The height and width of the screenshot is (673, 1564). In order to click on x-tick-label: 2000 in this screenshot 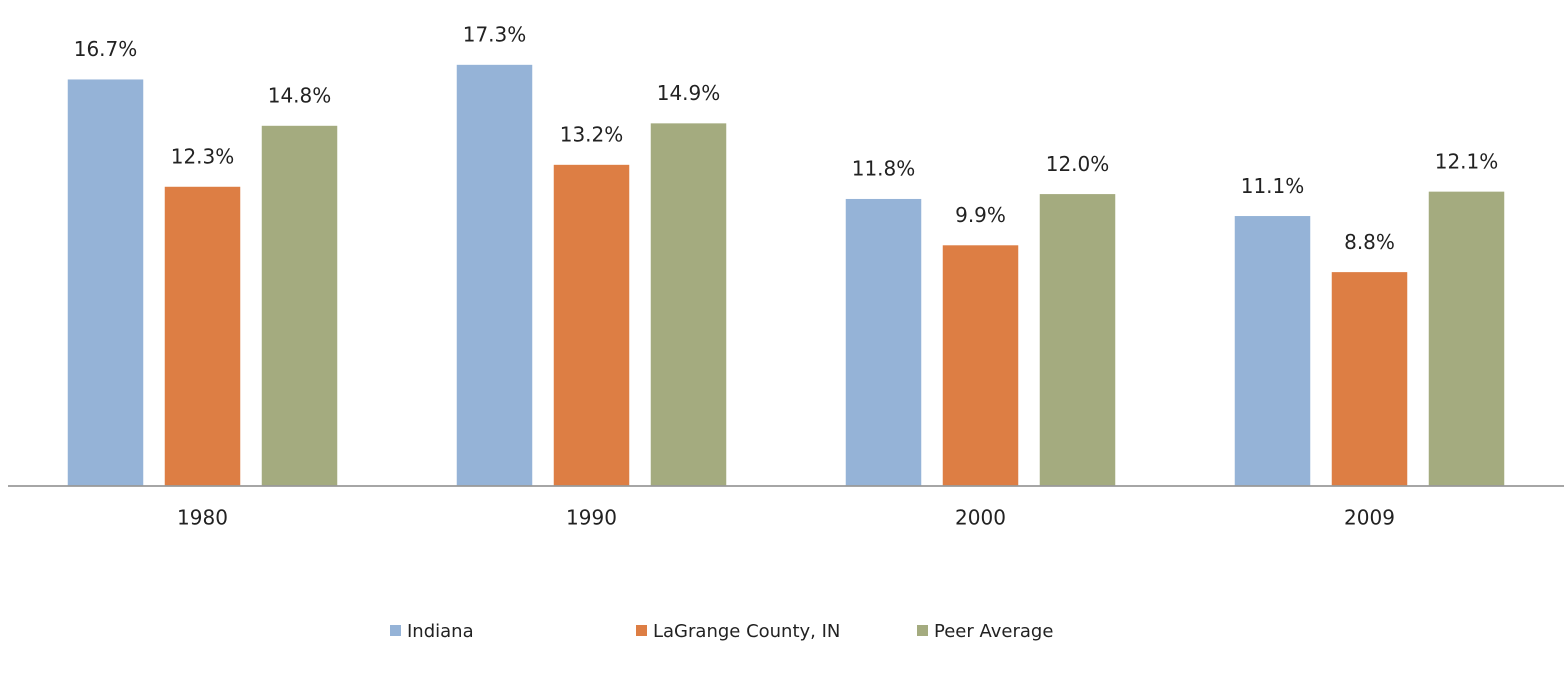, I will do `click(980, 518)`.